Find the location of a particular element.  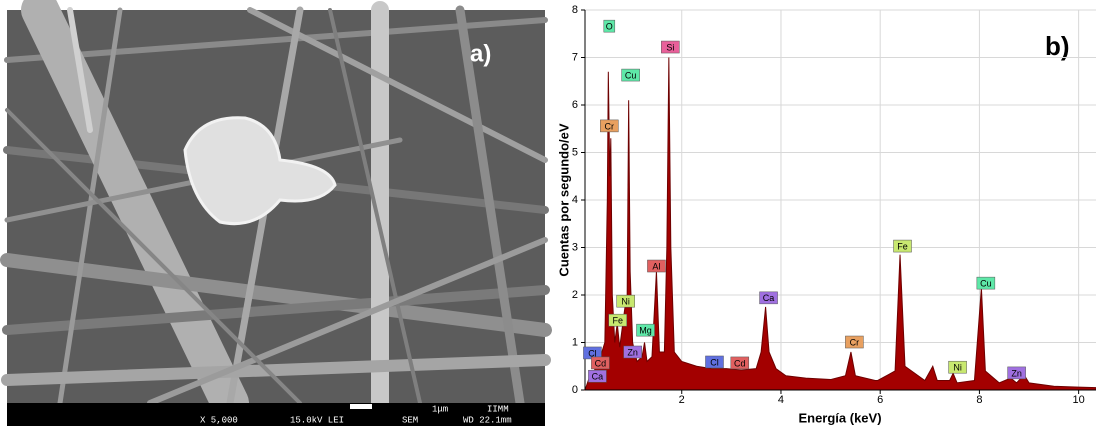

peak-label: Al is located at coordinates (656, 266).